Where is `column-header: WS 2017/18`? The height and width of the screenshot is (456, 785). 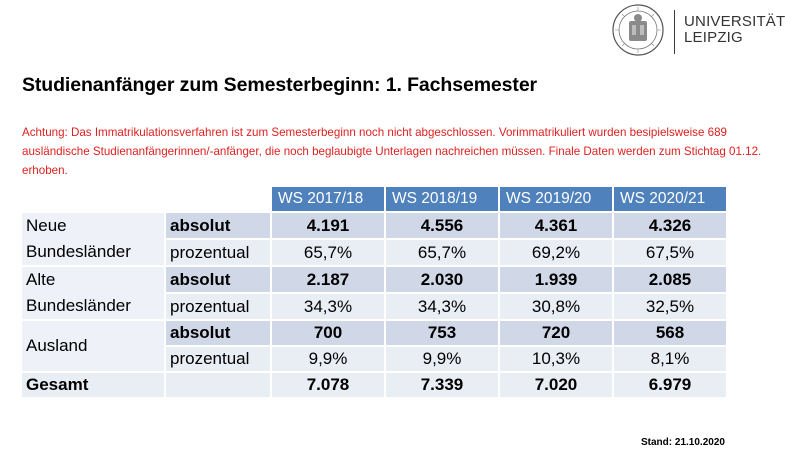
column-header: WS 2017/18 is located at coordinates (328, 199).